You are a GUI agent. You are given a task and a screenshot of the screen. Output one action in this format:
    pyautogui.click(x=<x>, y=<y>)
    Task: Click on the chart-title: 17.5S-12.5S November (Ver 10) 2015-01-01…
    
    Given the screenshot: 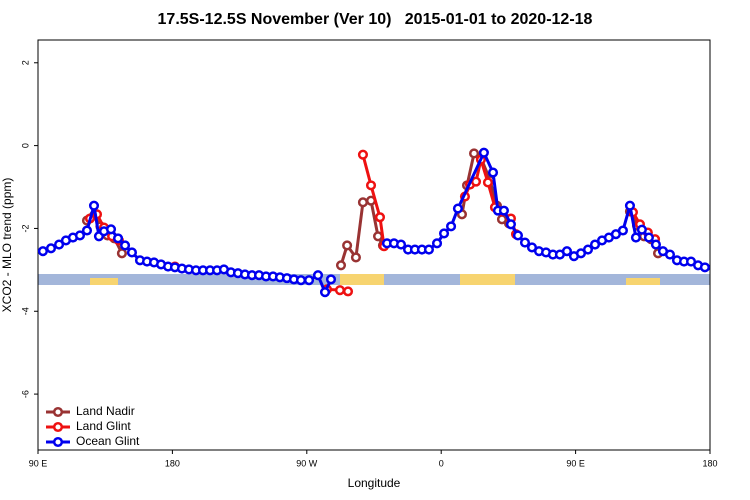 What is the action you would take?
    pyautogui.click(x=375, y=19)
    